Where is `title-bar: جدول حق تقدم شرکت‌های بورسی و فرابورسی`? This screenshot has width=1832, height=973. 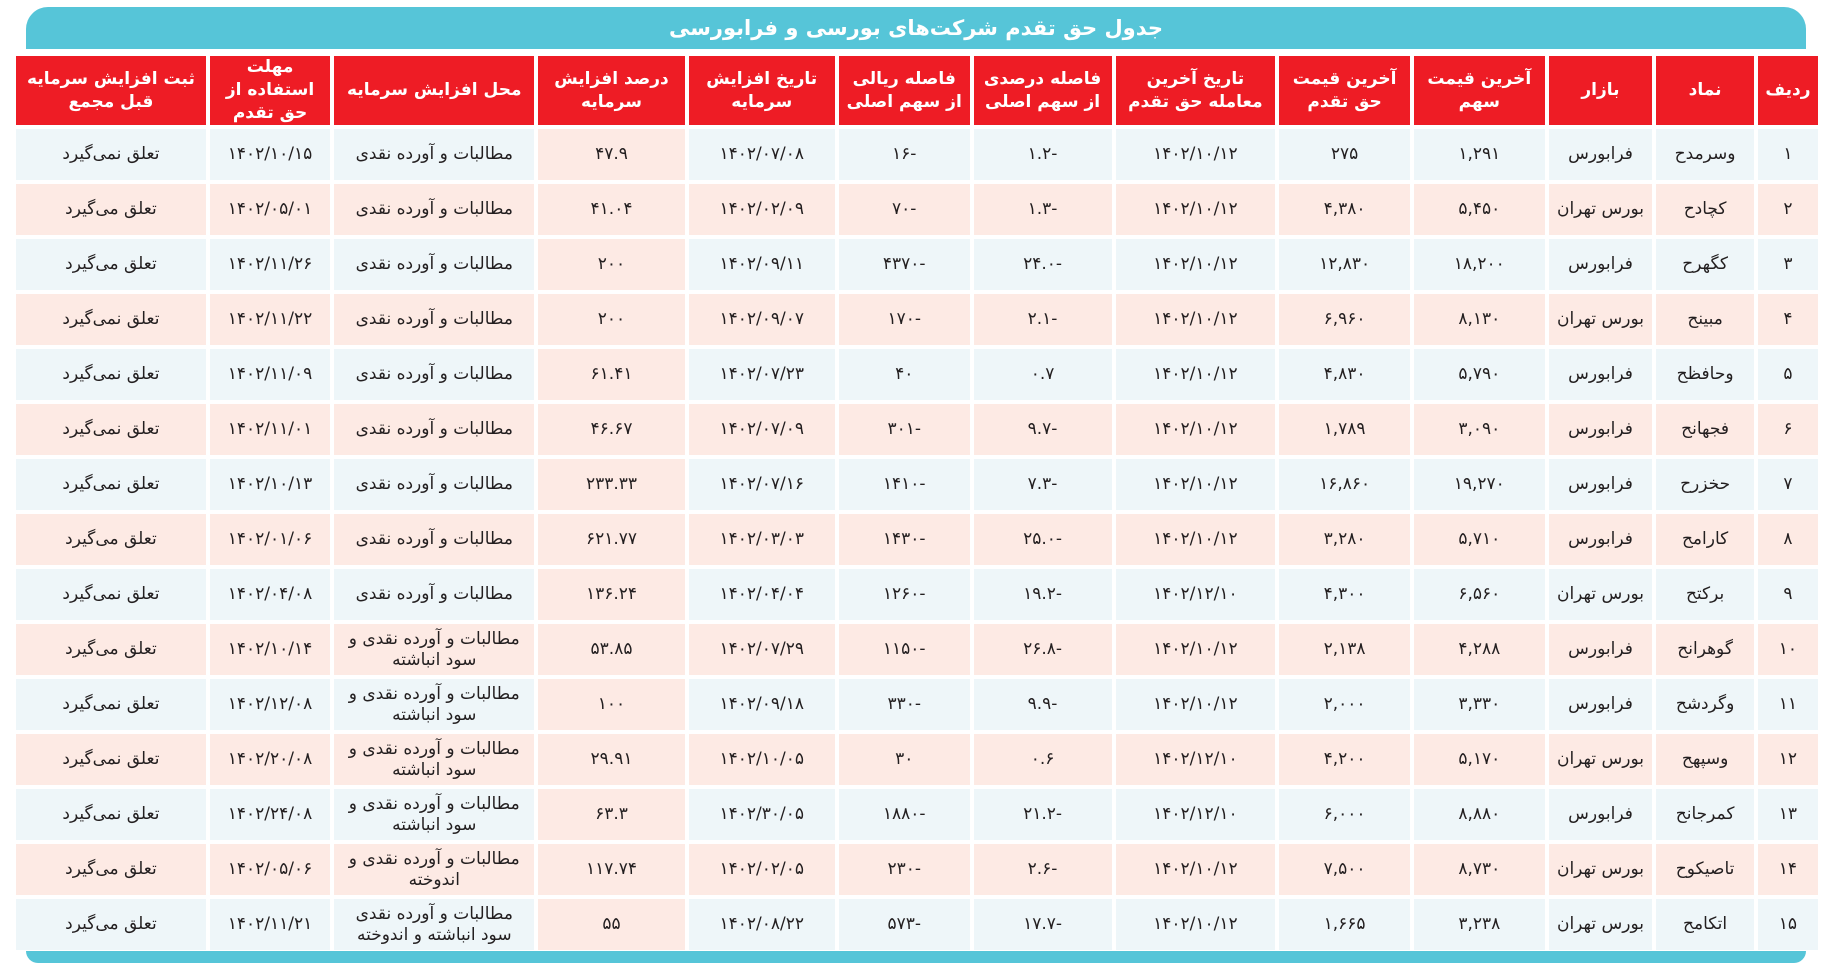 title-bar: جدول حق تقدم شرکت‌های بورسی و فرابورسی is located at coordinates (916, 28).